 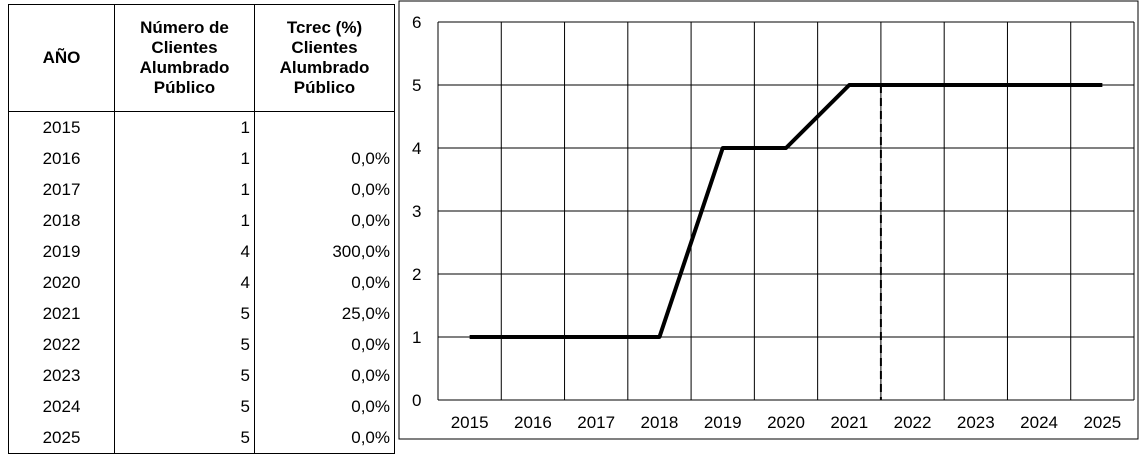 I want to click on cell-year: 2023, so click(x=62, y=375).